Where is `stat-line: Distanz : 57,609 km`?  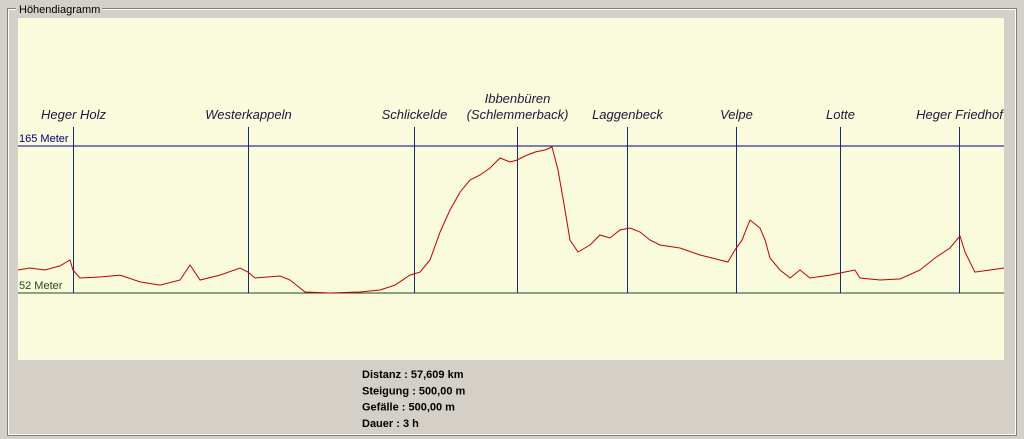
stat-line: Distanz : 57,609 km is located at coordinates (413, 375).